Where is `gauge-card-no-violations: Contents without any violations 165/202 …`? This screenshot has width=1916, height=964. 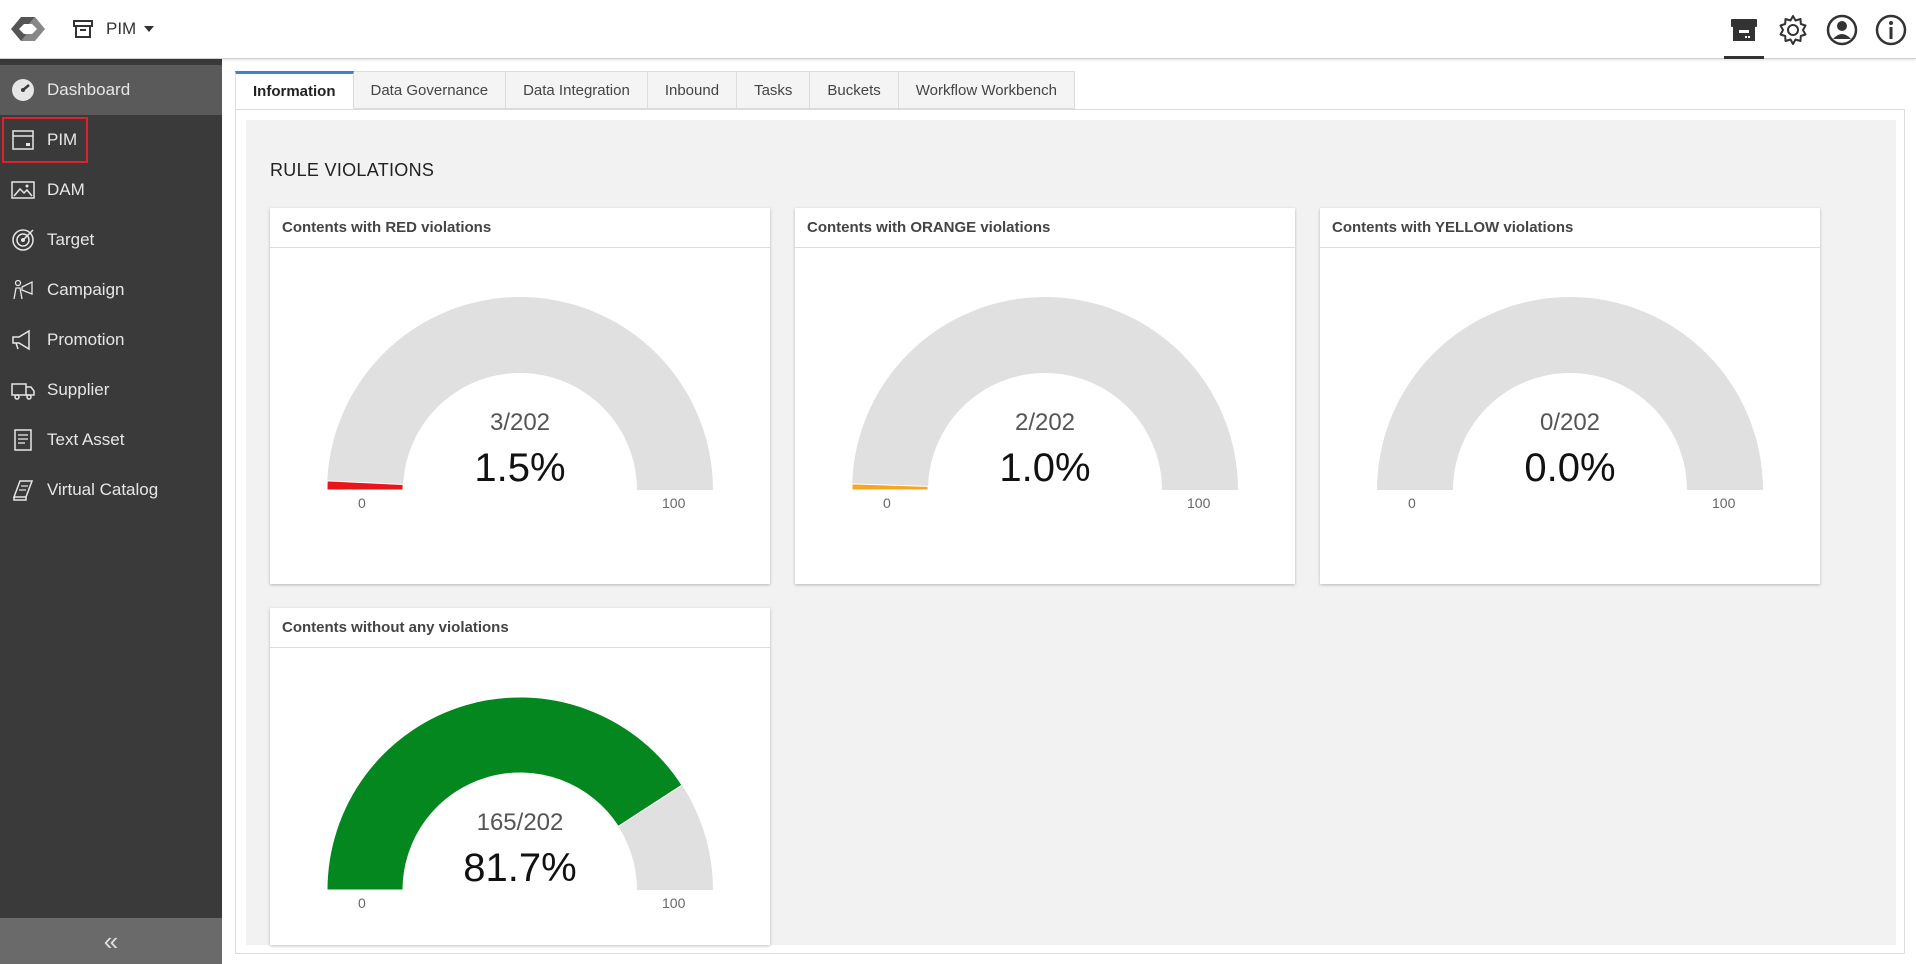
gauge-card-no-violations: Contents without any violations 165/202 … is located at coordinates (520, 776).